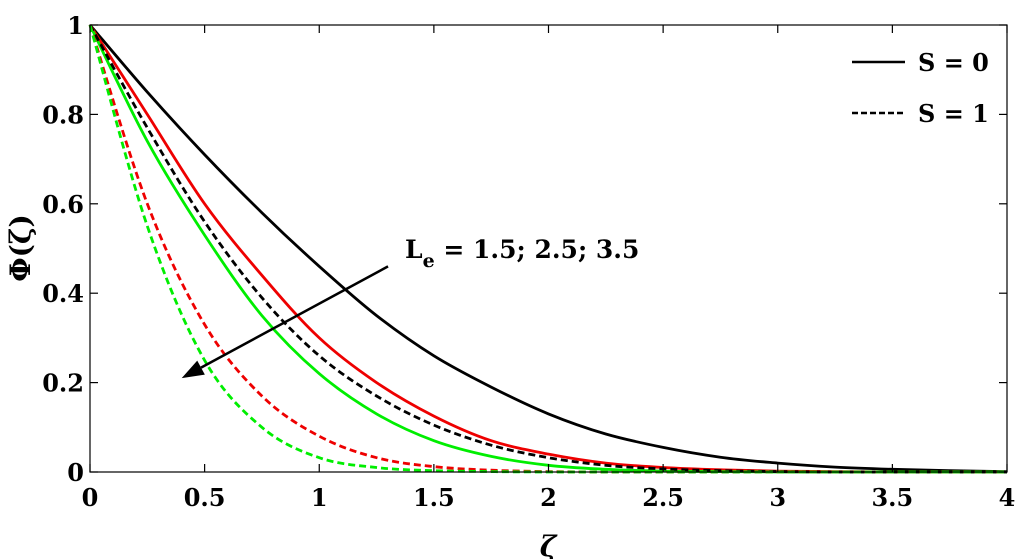 The height and width of the screenshot is (559, 1024). What do you see at coordinates (63, 293) in the screenshot?
I see `y-tick-label: 0.4` at bounding box center [63, 293].